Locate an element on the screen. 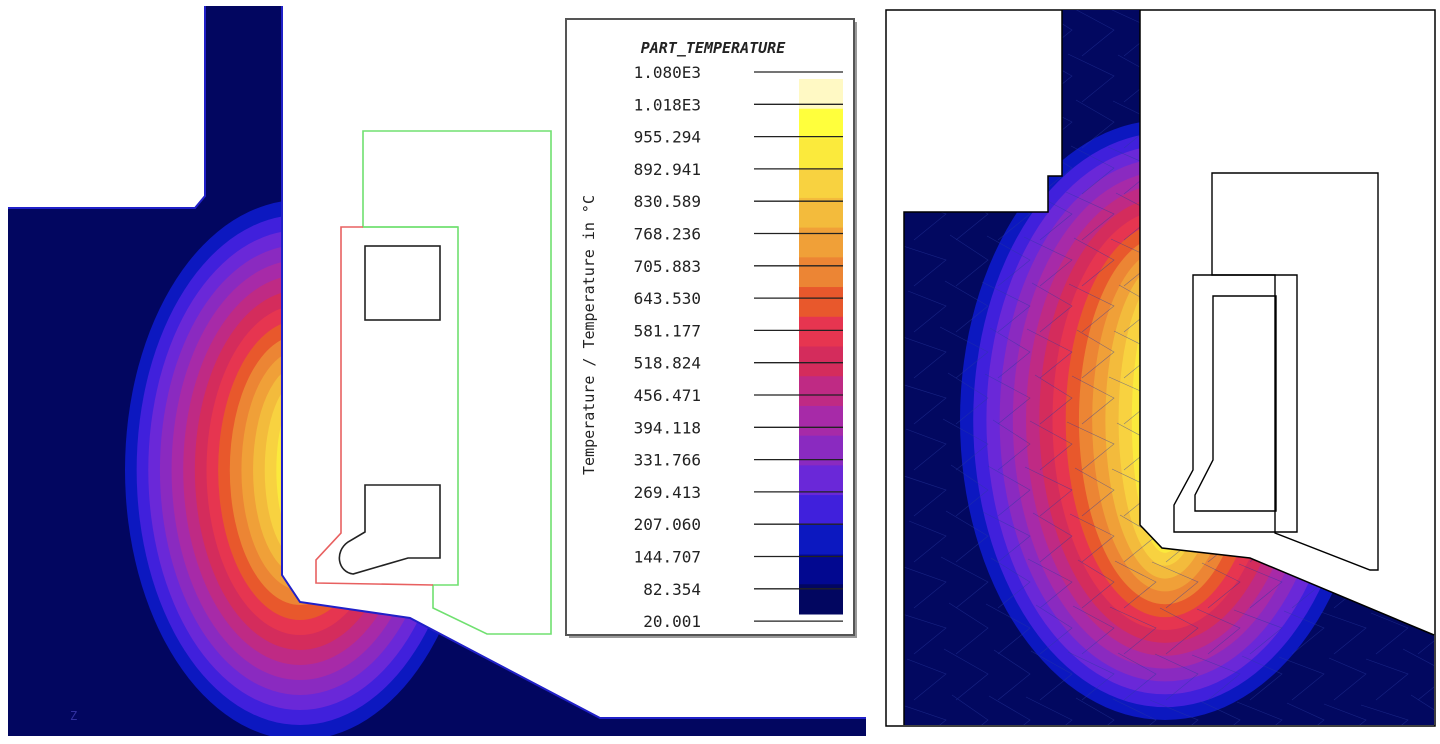 The image size is (1440, 744). inductor-outline is located at coordinates (457, 382).